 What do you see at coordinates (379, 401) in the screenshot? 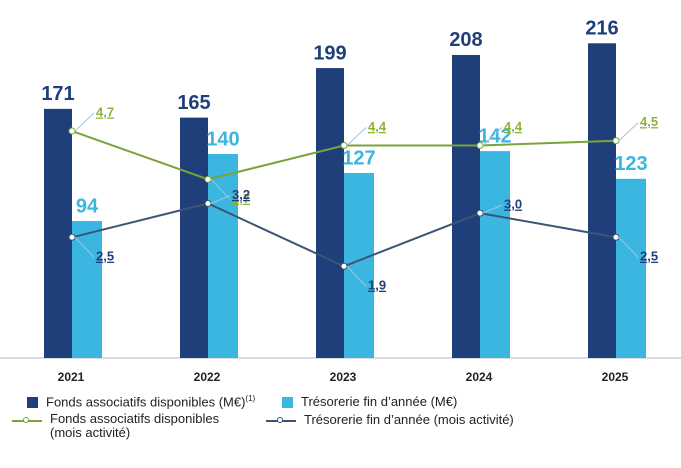
I see `legend-text: Trésorerie fin d’année (M€)` at bounding box center [379, 401].